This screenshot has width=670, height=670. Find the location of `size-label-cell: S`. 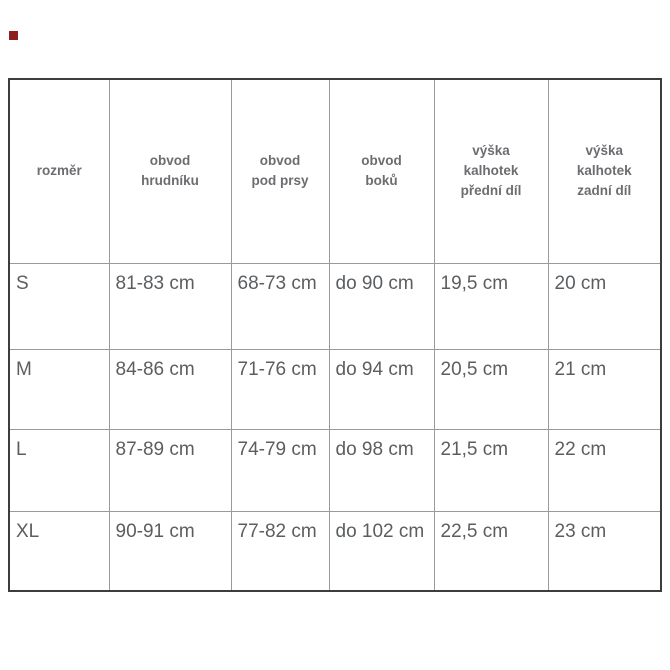

size-label-cell: S is located at coordinates (59, 306).